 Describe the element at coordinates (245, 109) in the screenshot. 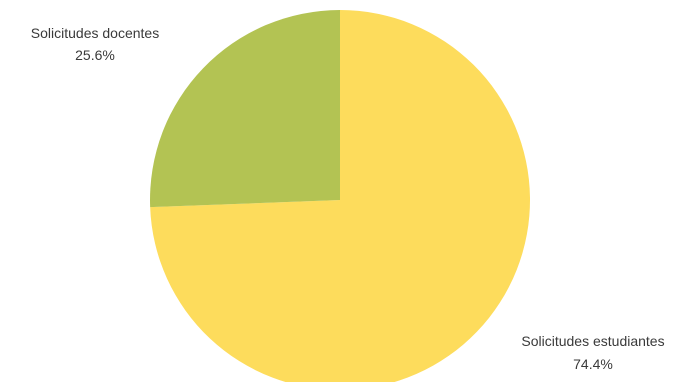

I see `pie-slice-docentes` at that location.